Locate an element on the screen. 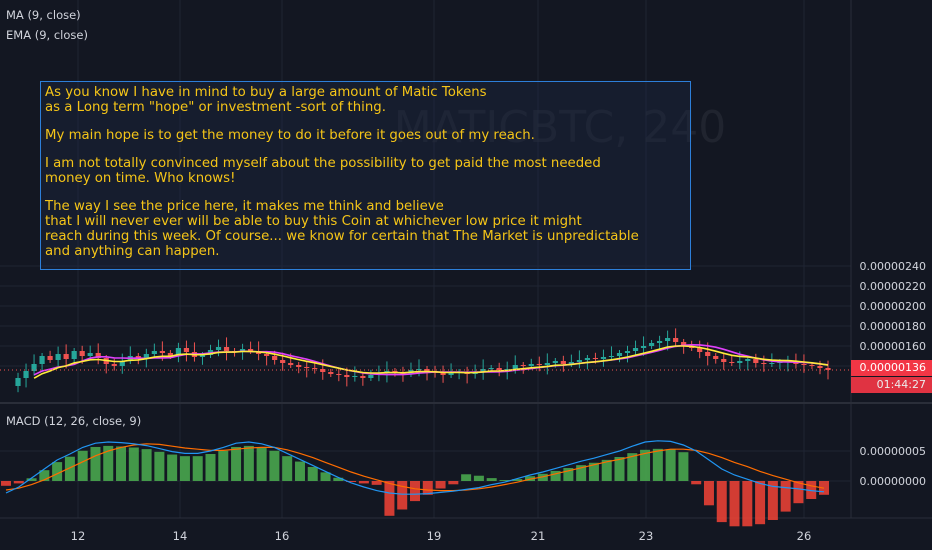 Image resolution: width=932 pixels, height=550 pixels. time-axis-tick-label: 16 is located at coordinates (282, 536).